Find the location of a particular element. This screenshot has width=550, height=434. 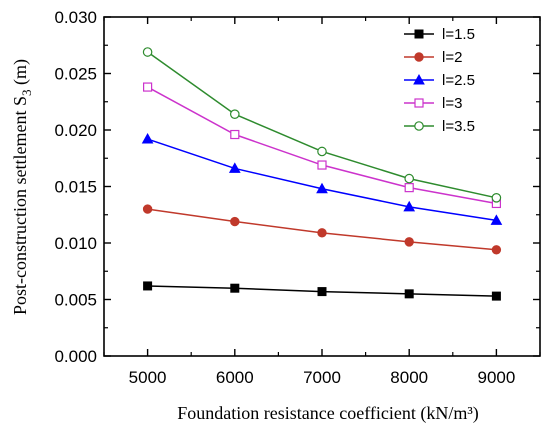

x-tick-label: 9000 is located at coordinates (496, 377).